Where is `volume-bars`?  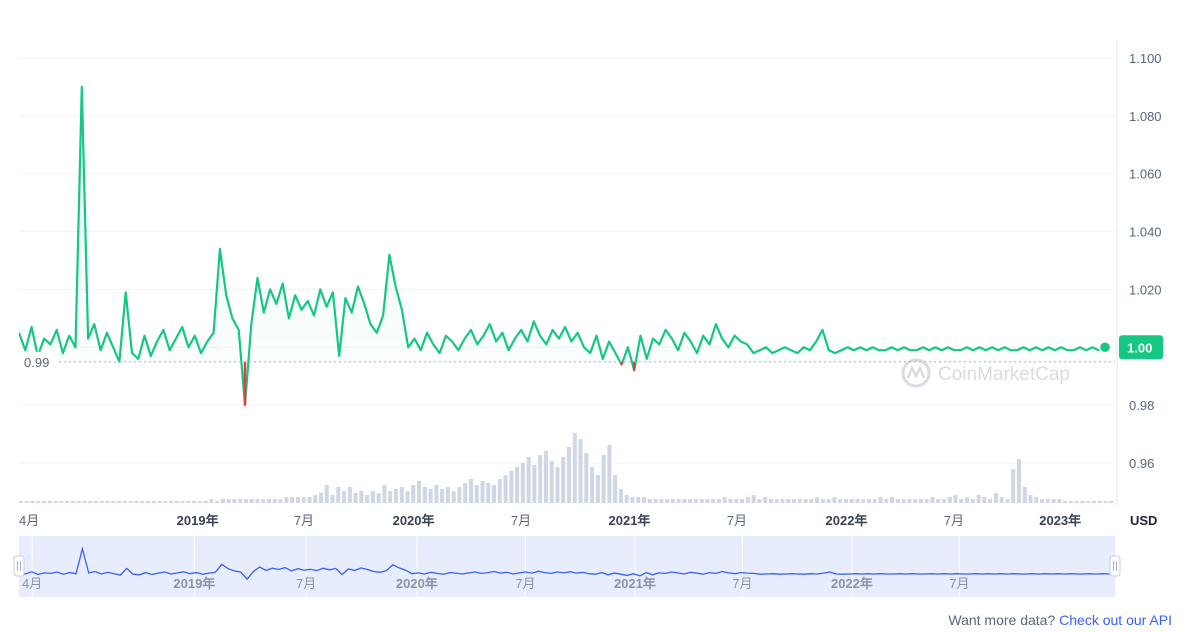 volume-bars is located at coordinates (566, 468).